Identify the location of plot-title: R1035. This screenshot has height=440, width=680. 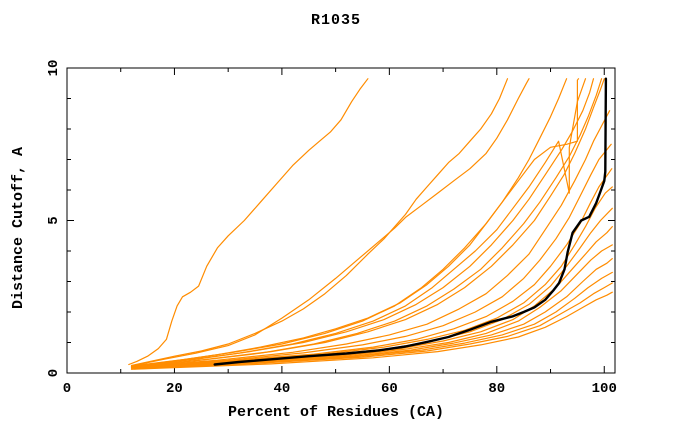
(336, 20).